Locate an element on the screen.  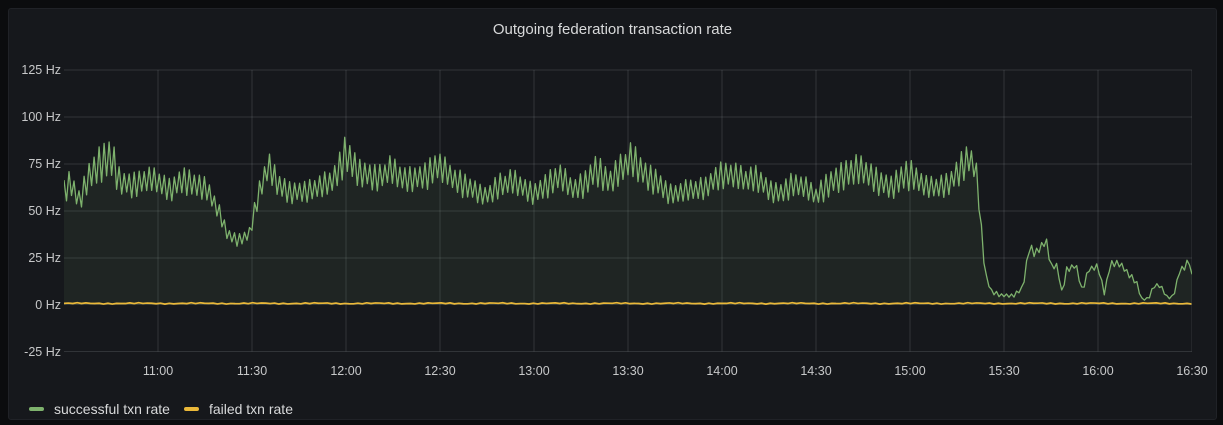
x-tick-label: 12:00 is located at coordinates (346, 371).